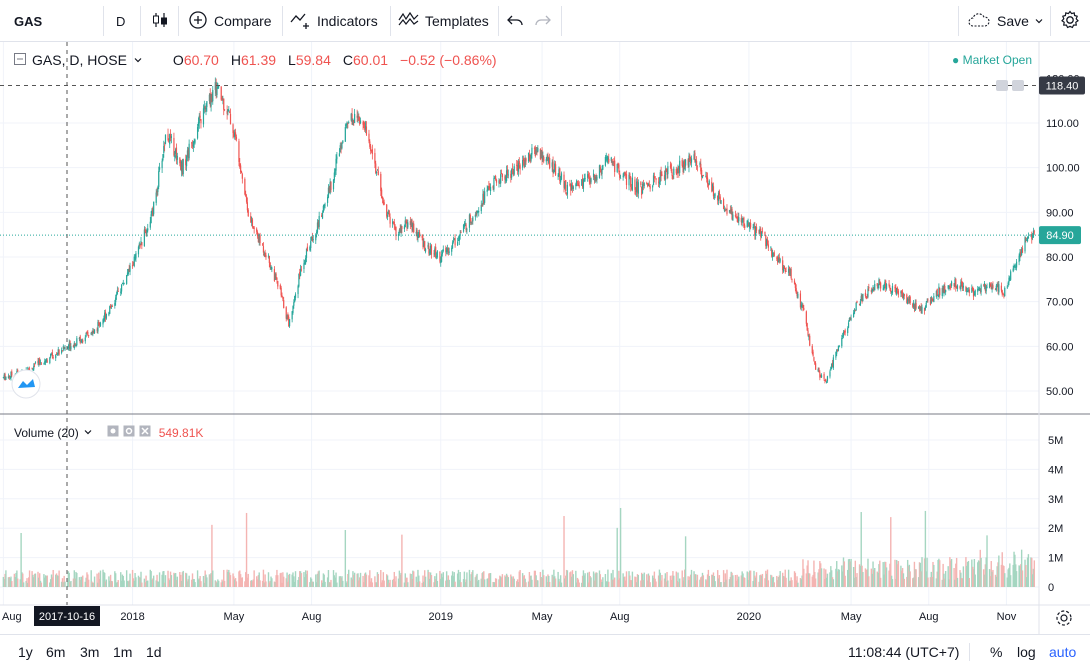  What do you see at coordinates (79, 60) in the screenshot?
I see `legend-symbol: GAS, D, HOSE` at bounding box center [79, 60].